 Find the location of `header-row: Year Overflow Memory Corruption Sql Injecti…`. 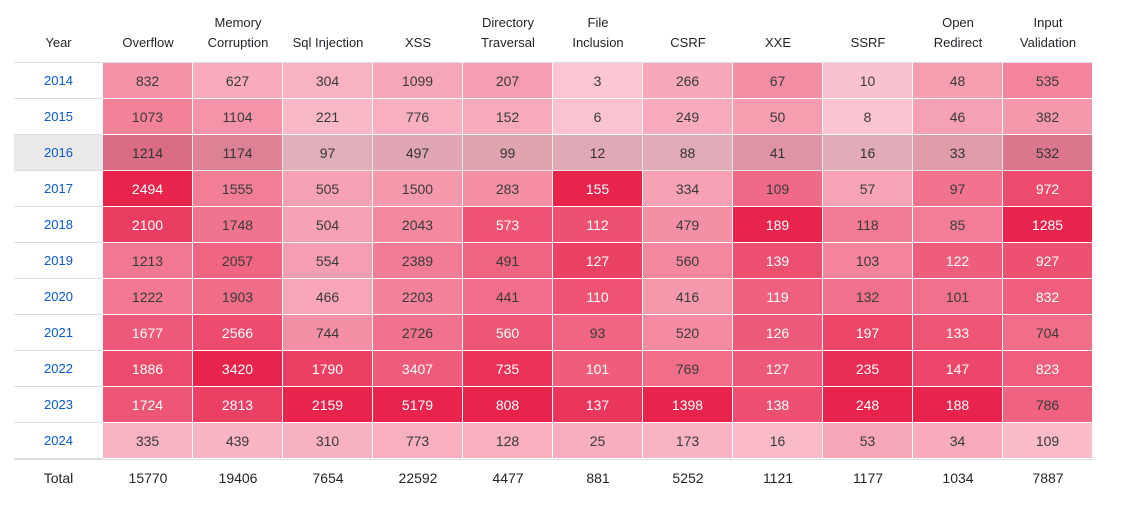

header-row: Year Overflow Memory Corruption Sql Injecti… is located at coordinates (553, 37).